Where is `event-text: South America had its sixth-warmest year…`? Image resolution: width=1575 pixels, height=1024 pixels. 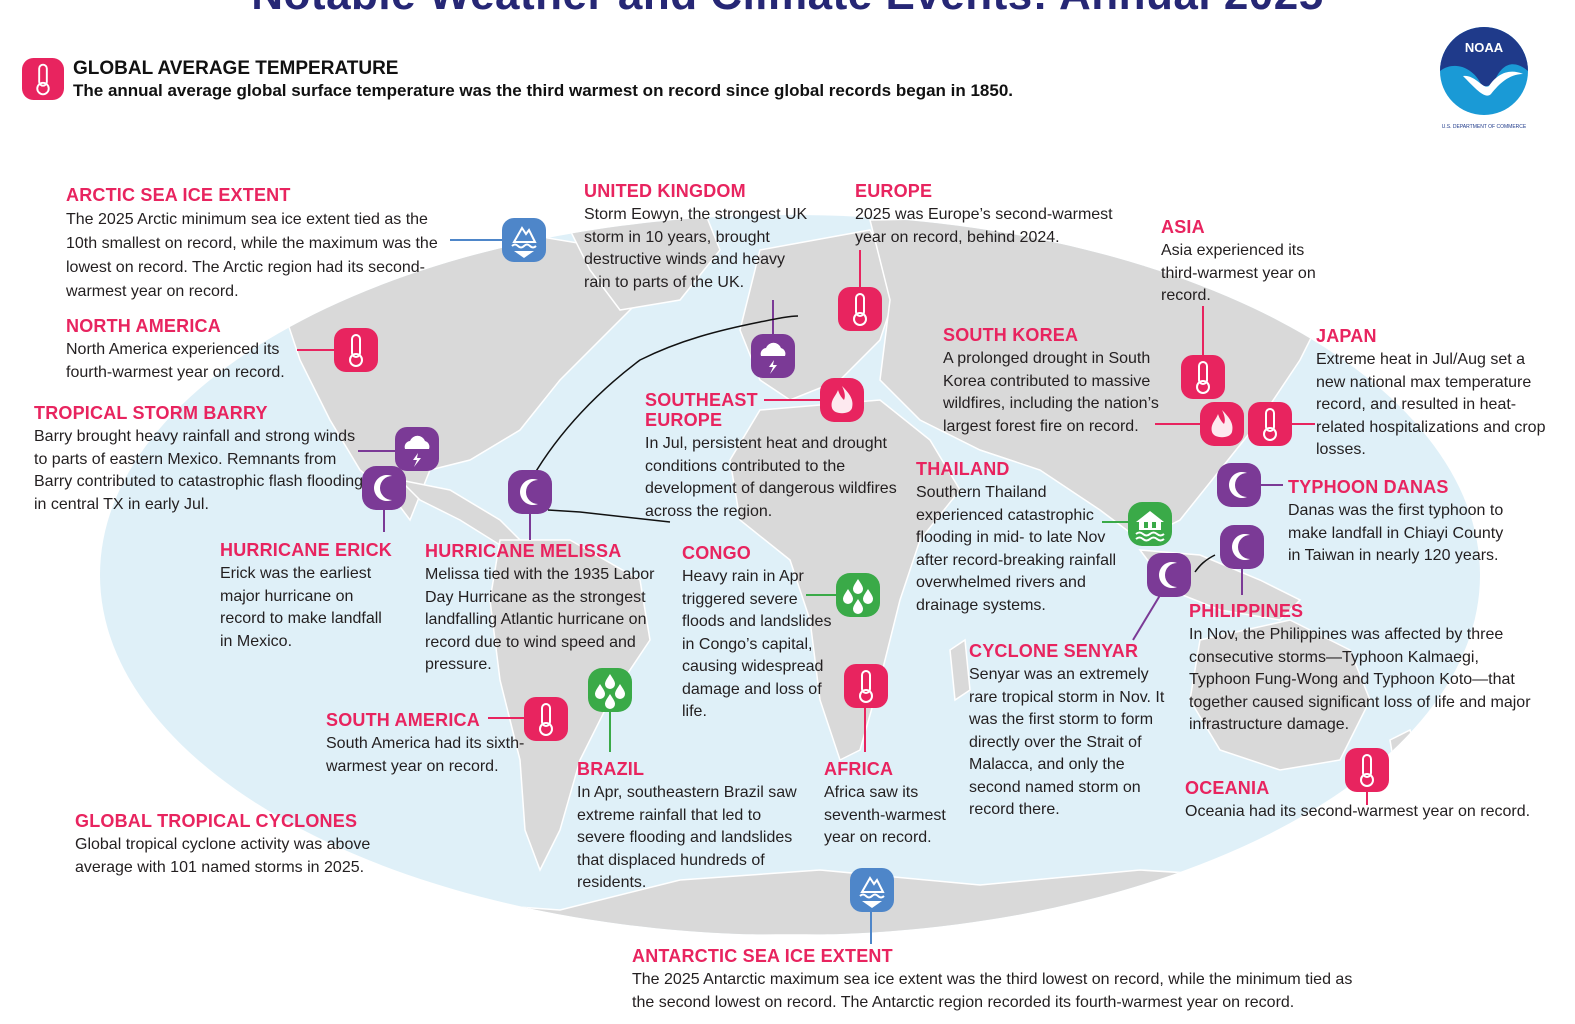
event-text: South America had its sixth-warmest year… is located at coordinates (425, 755).